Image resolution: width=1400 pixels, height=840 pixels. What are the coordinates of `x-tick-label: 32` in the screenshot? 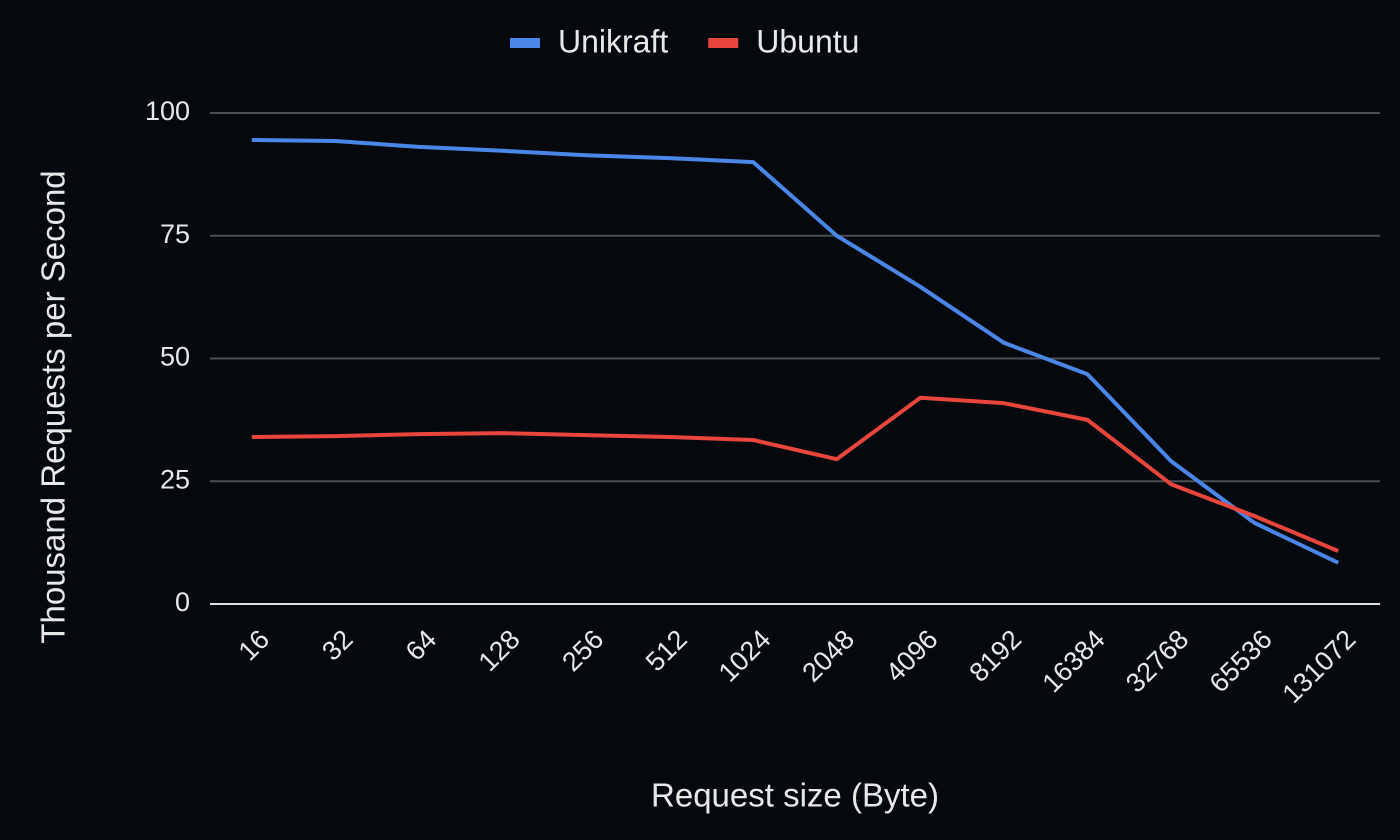 It's located at (337, 645).